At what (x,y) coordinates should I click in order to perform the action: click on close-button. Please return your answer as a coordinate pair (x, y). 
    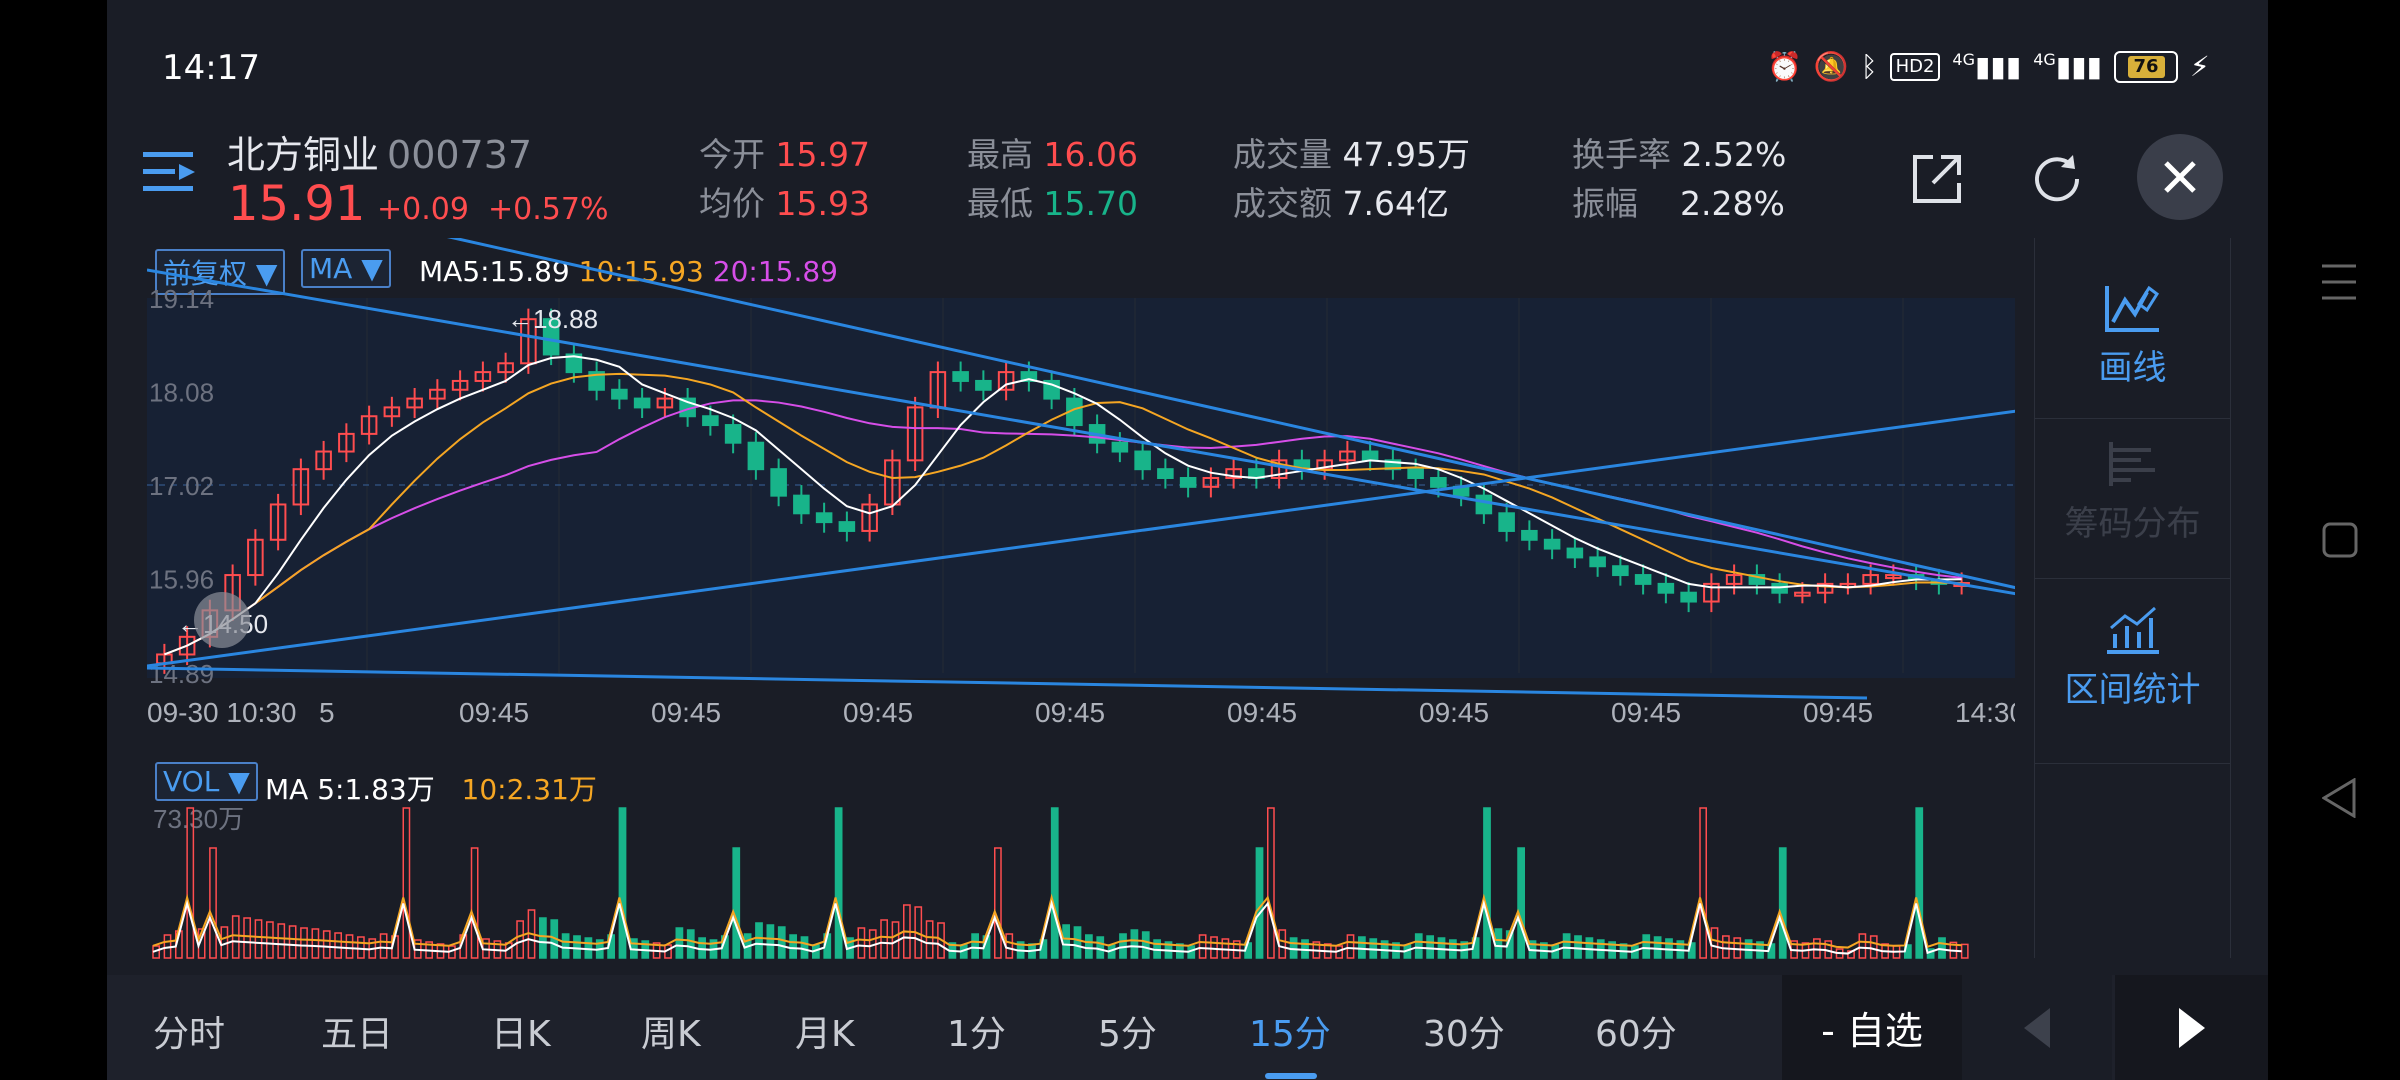
    Looking at the image, I should click on (2180, 177).